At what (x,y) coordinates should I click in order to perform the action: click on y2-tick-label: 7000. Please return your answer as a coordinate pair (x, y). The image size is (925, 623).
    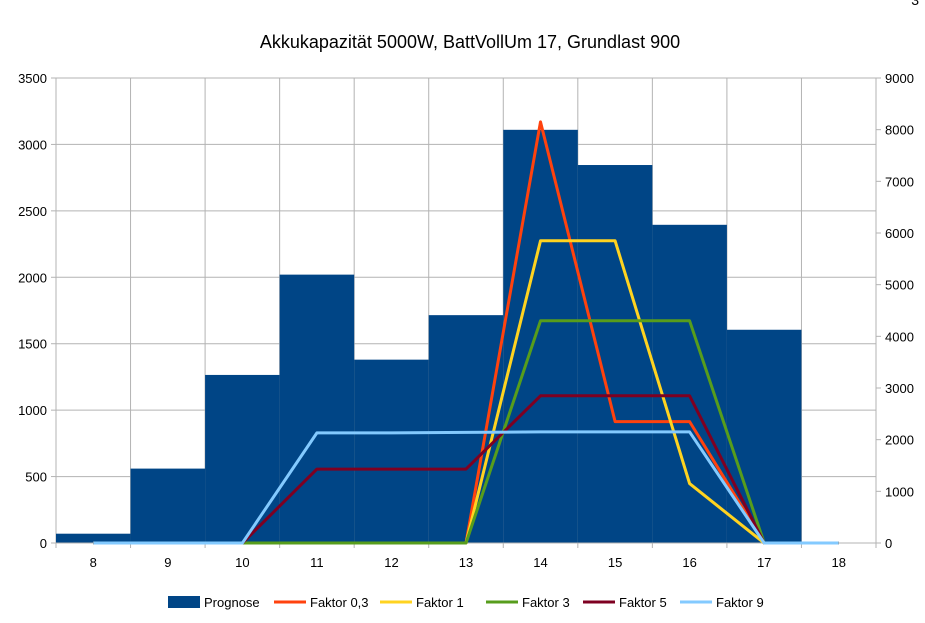
    Looking at the image, I should click on (899, 181).